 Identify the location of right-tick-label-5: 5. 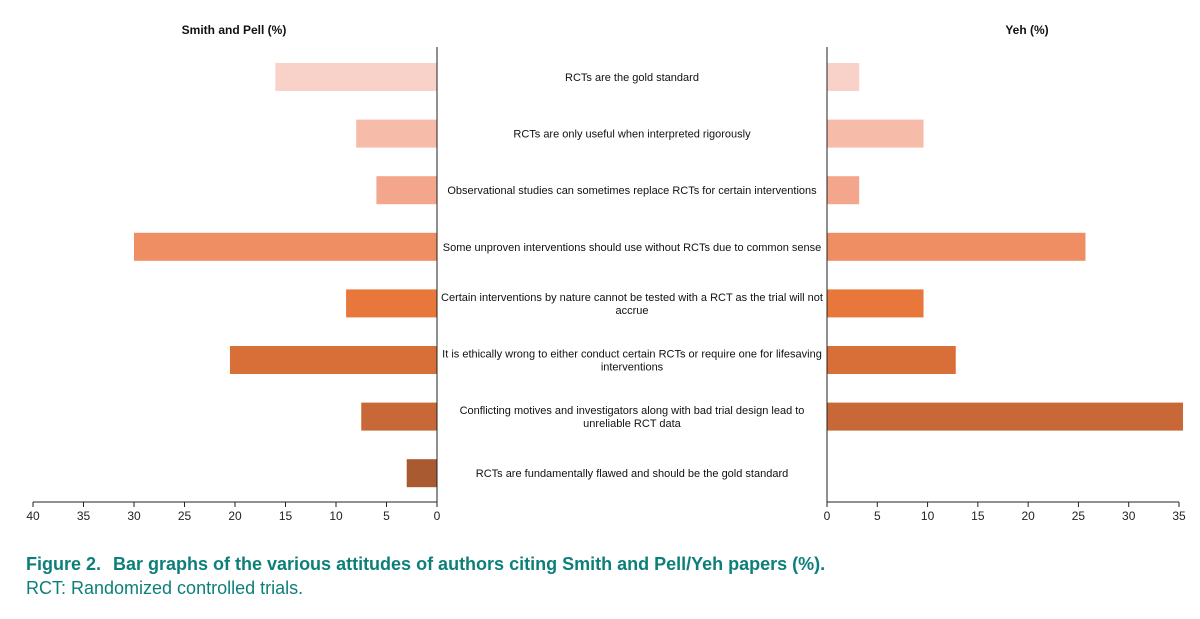
(877, 516).